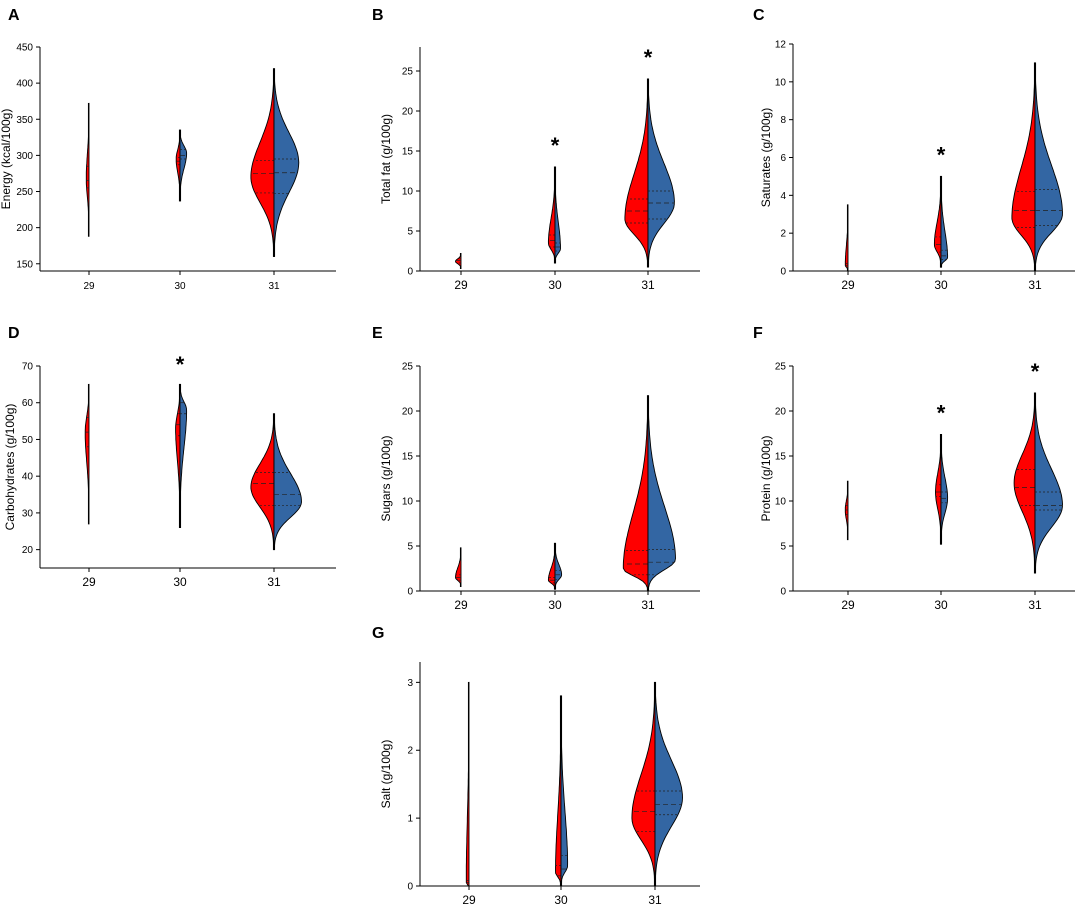  I want to click on y-tick-label: 250, so click(24, 192).